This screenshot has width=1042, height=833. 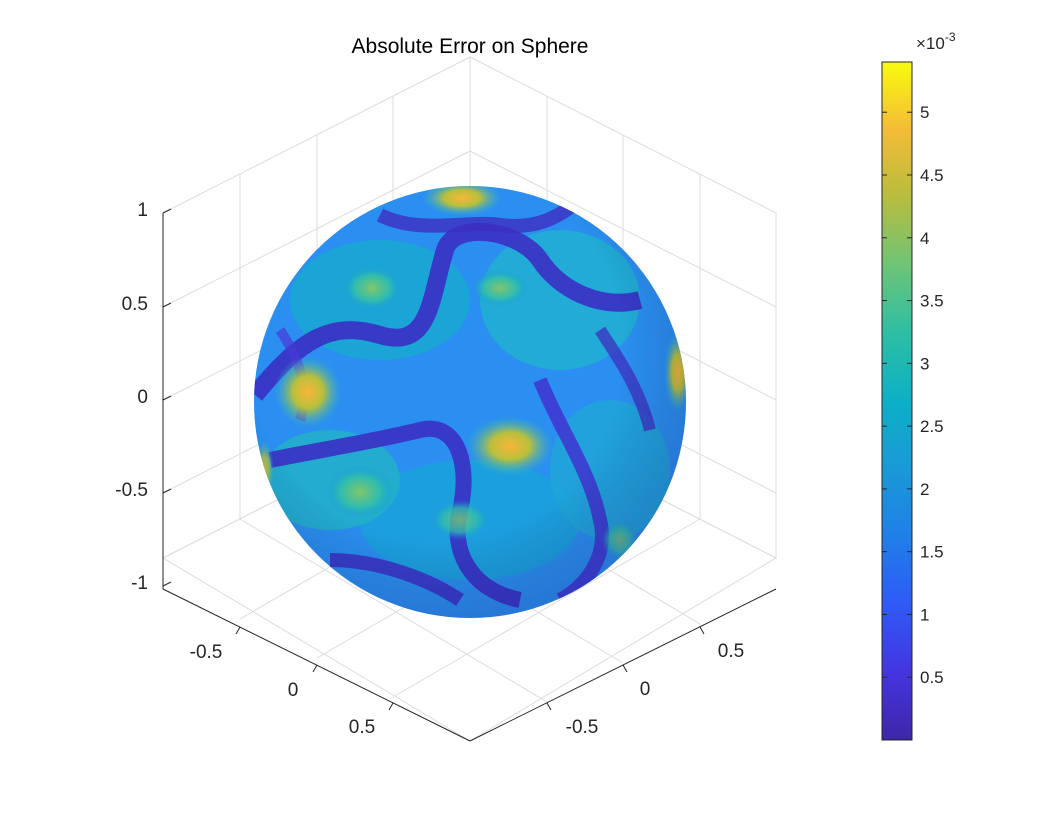 What do you see at coordinates (135, 304) in the screenshot?
I see `z-tick-label: 0.5` at bounding box center [135, 304].